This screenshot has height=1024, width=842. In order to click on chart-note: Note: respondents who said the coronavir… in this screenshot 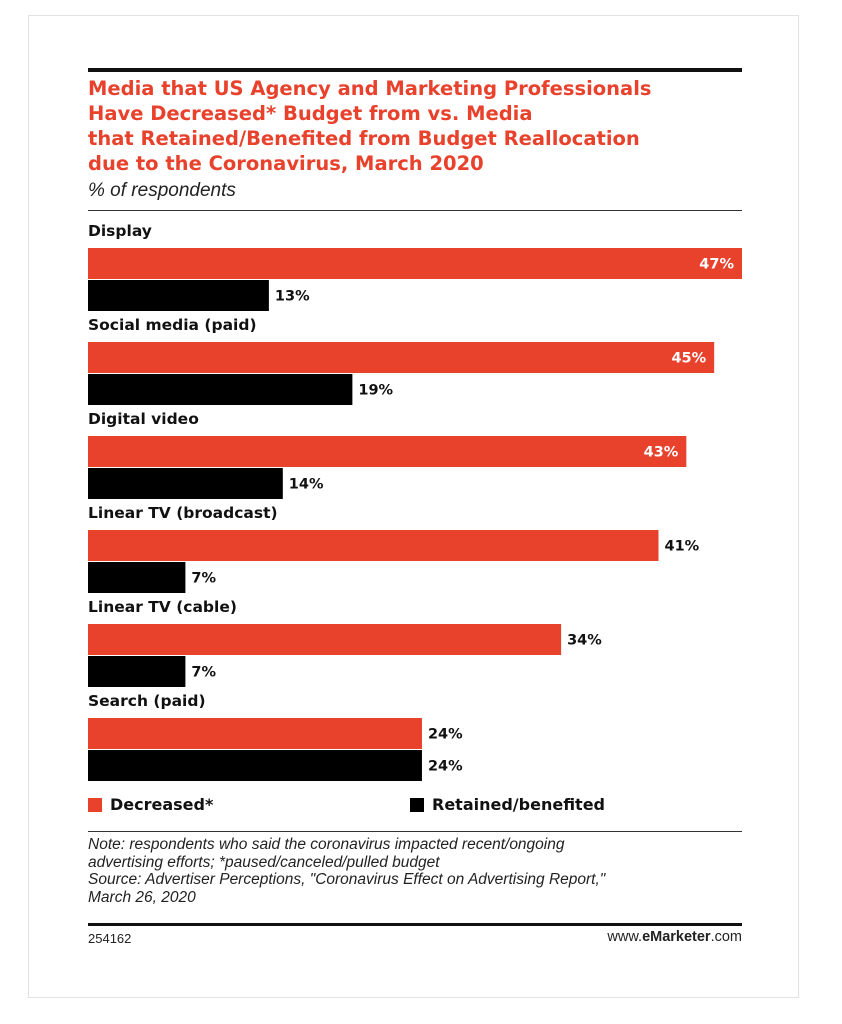, I will do `click(415, 871)`.